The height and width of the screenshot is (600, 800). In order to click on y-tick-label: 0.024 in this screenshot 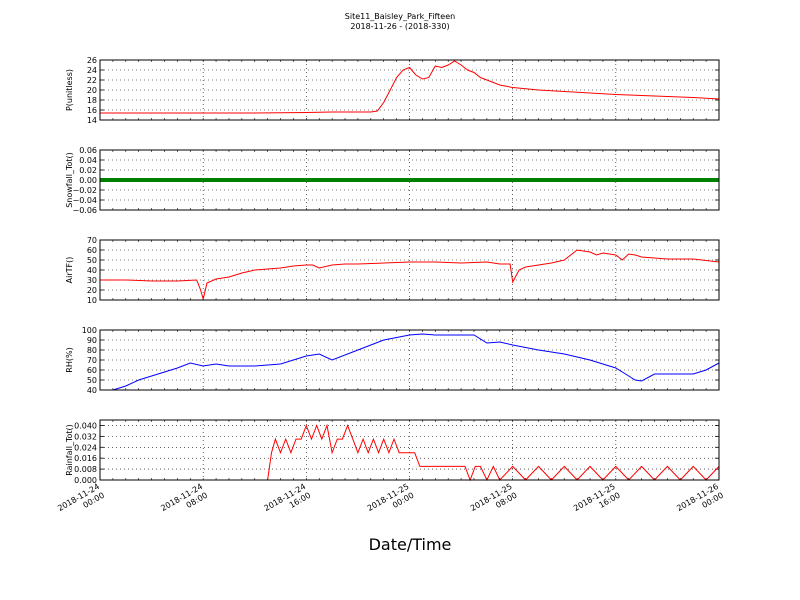, I will do `click(85, 447)`.